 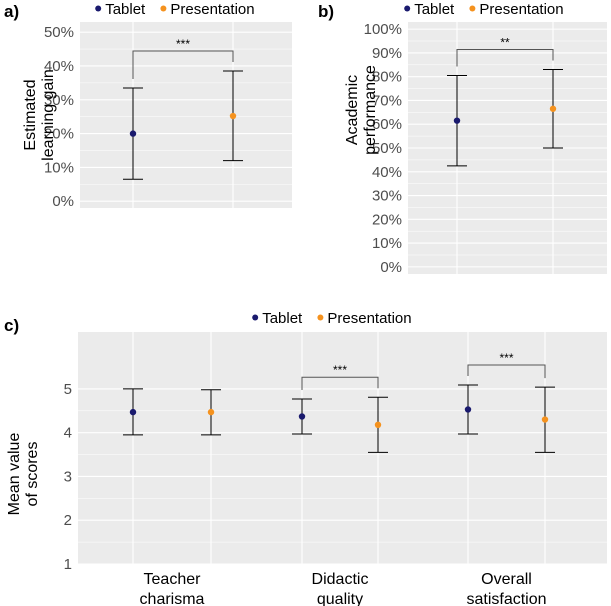 I want to click on significance-bracket: **, so click(x=505, y=51).